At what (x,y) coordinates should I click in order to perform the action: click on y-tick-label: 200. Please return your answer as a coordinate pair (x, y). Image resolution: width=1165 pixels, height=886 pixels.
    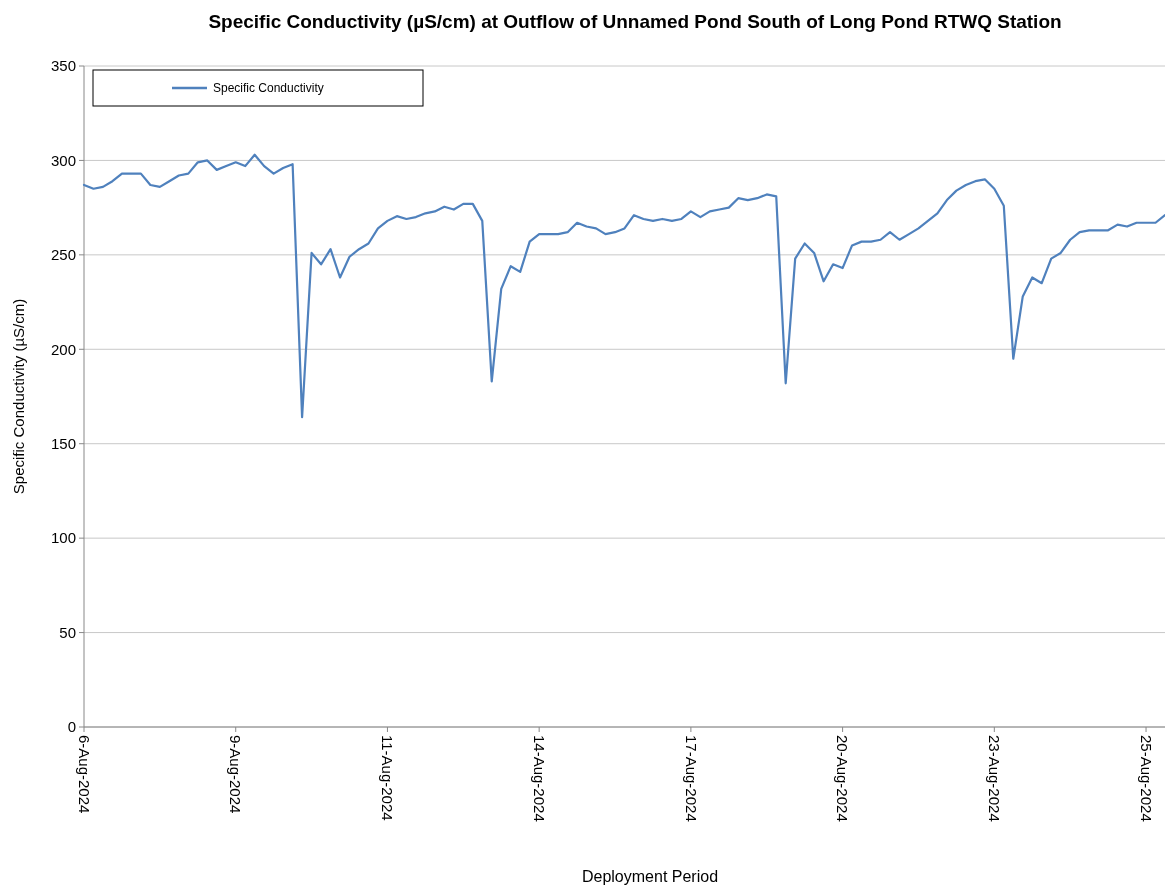
    Looking at the image, I should click on (63, 349).